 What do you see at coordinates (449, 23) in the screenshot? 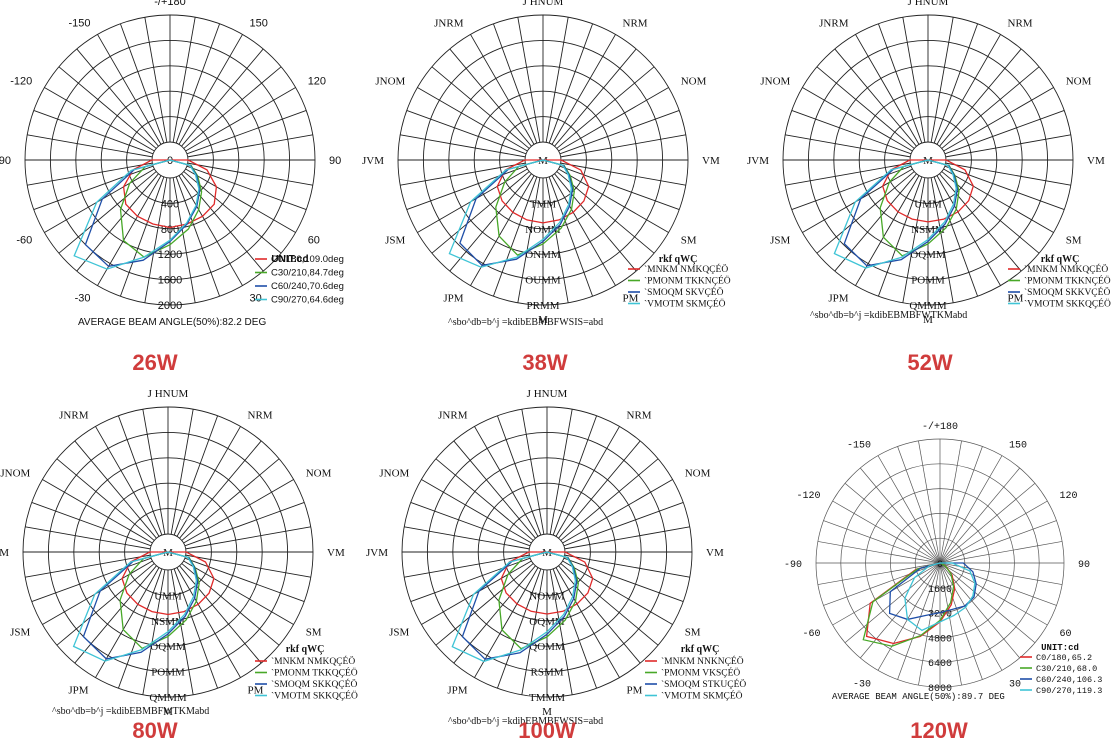
I see `angle-tick-label: JNRM` at bounding box center [449, 23].